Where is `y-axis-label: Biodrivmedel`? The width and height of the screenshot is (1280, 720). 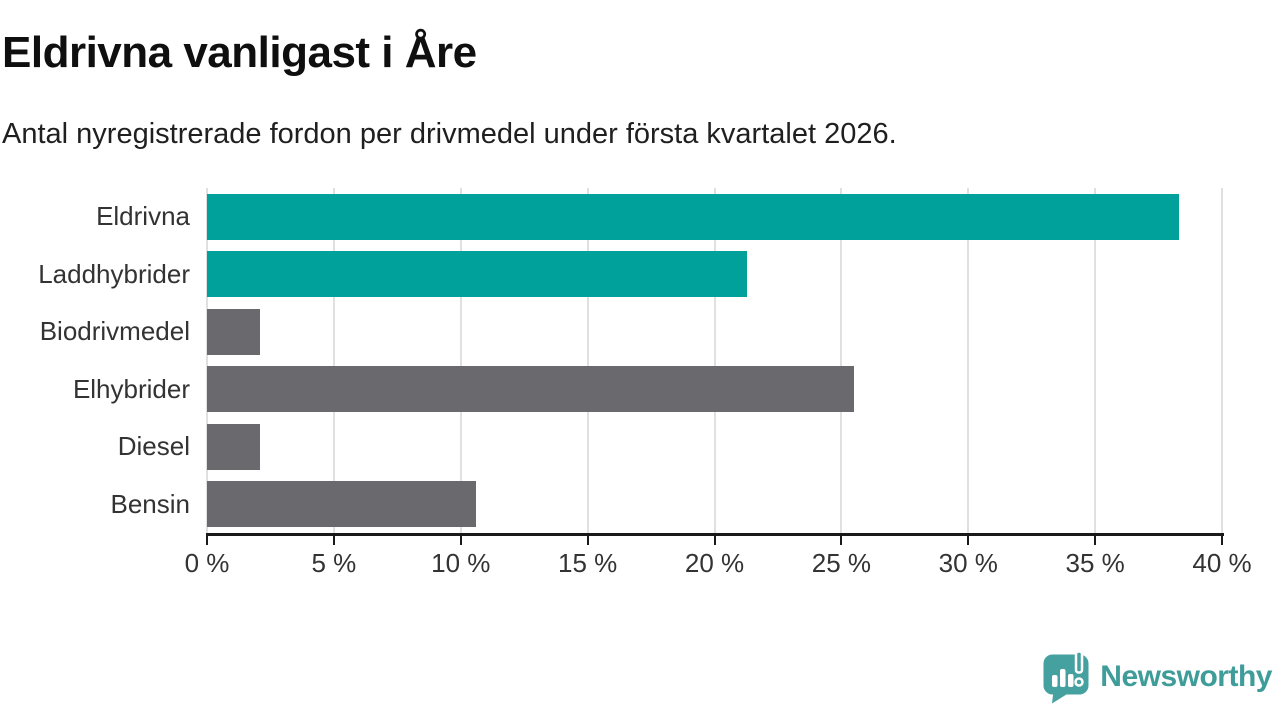 y-axis-label: Biodrivmedel is located at coordinates (114, 331).